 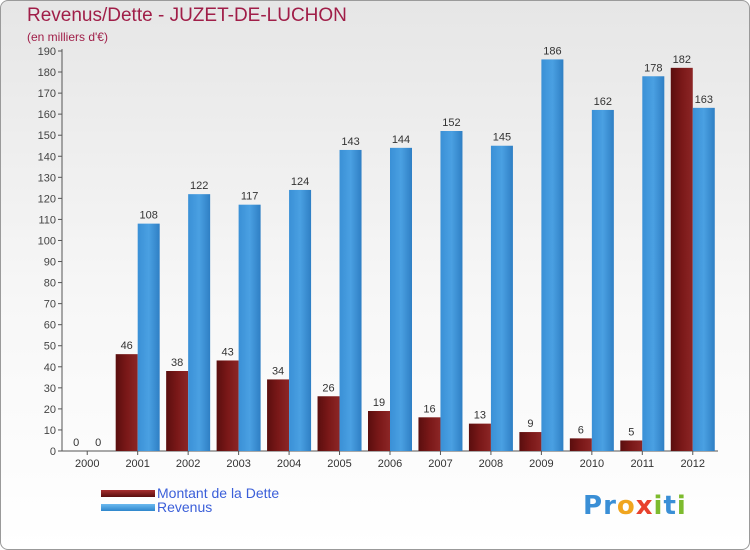 I want to click on data-label-revenus: 143, so click(x=350, y=142).